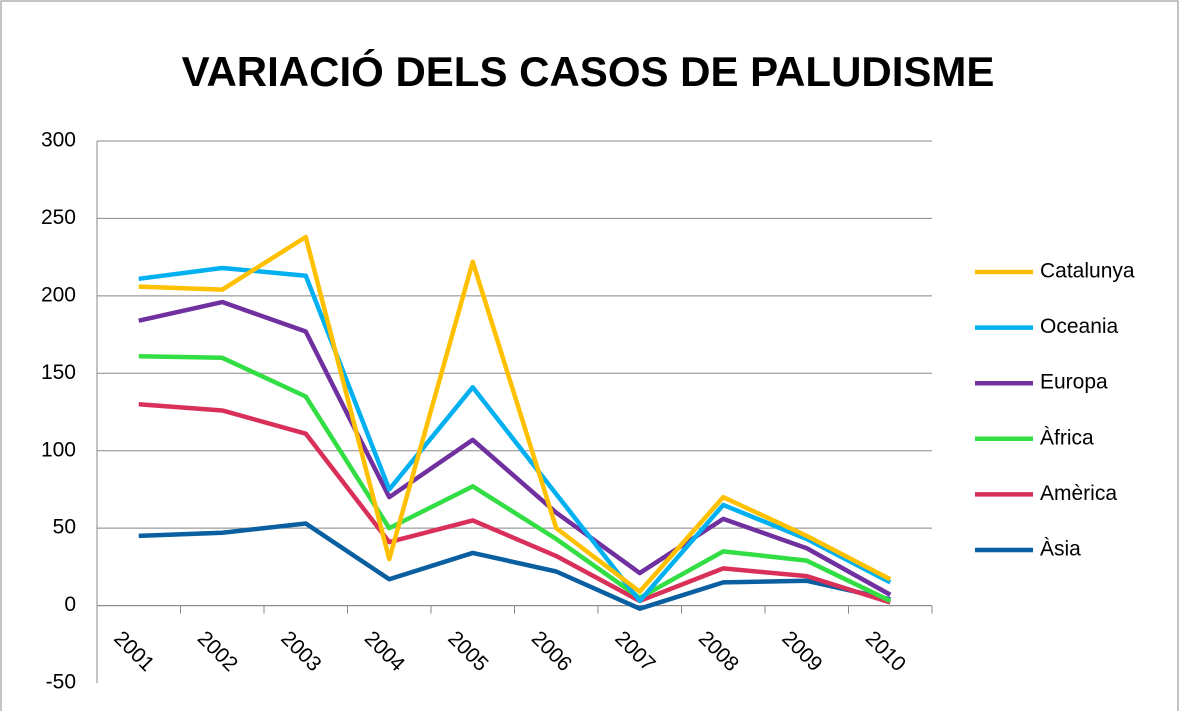  Describe the element at coordinates (70, 604) in the screenshot. I see `y-tick-label: 0` at that location.